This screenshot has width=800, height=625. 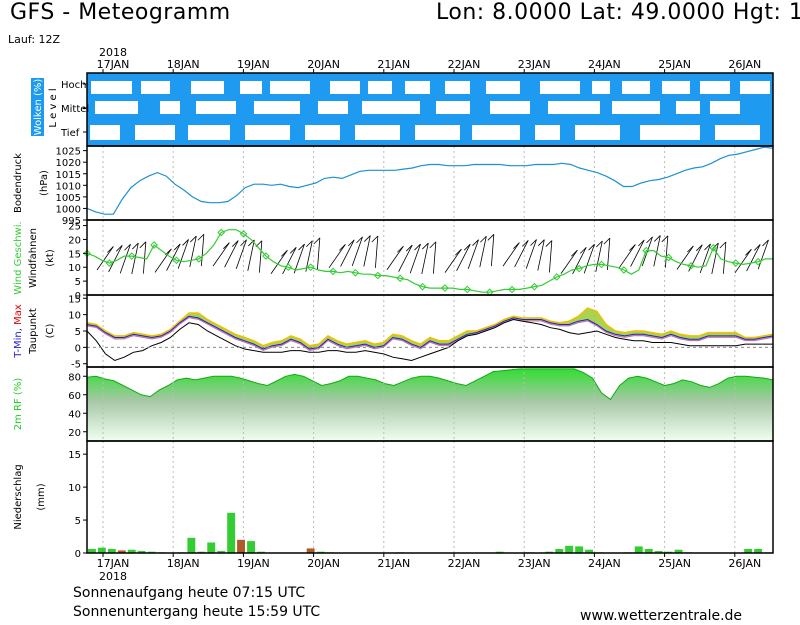 I want to click on temperature-band, so click(x=430, y=329).